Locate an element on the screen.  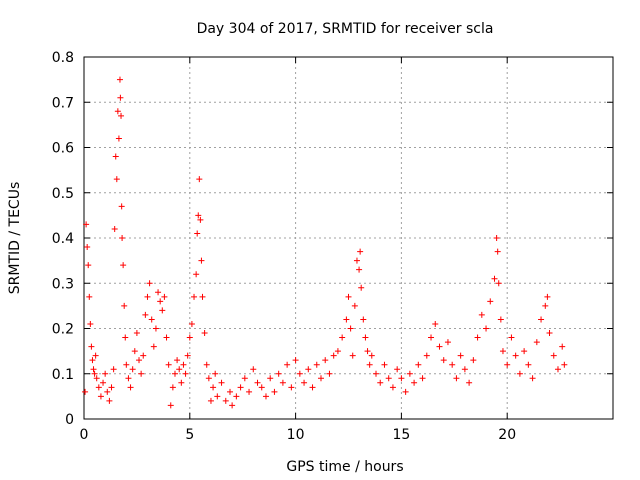
y-tick-label: 0.8 is located at coordinates (63, 58).